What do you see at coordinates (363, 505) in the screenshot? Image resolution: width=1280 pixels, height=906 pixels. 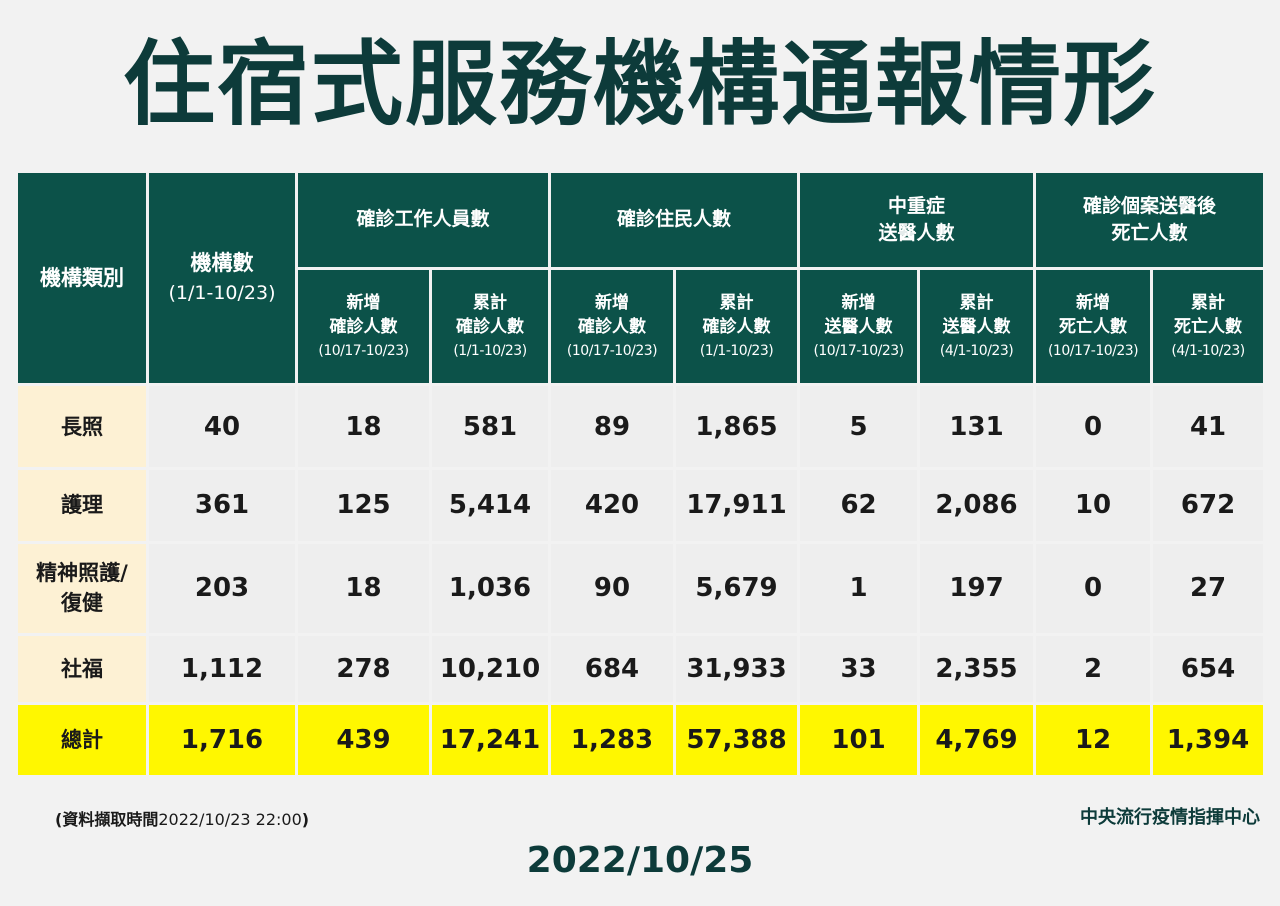 I see `value-cell: 125` at bounding box center [363, 505].